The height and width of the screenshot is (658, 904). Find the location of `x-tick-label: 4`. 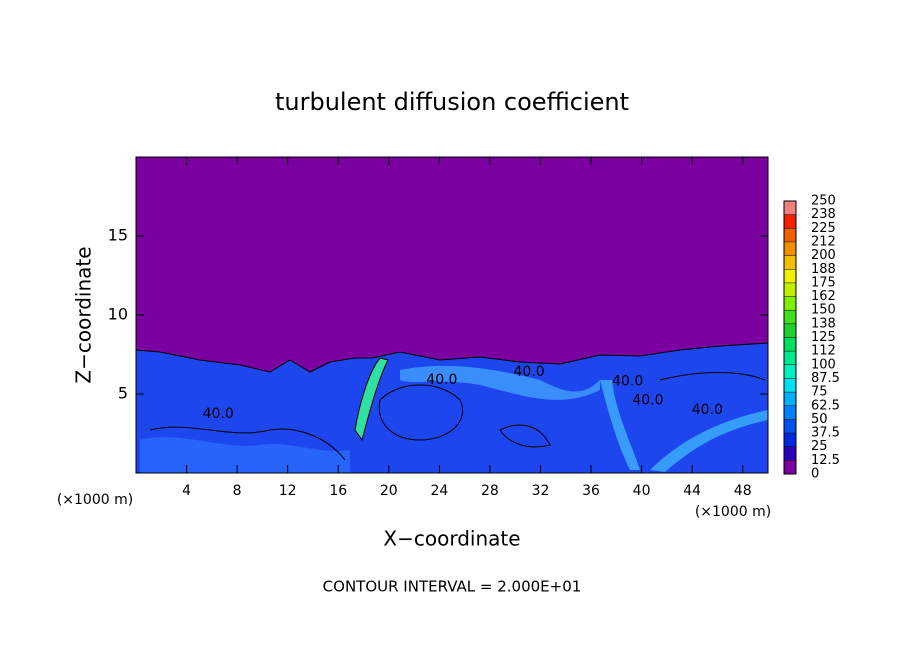

x-tick-label: 4 is located at coordinates (186, 491).